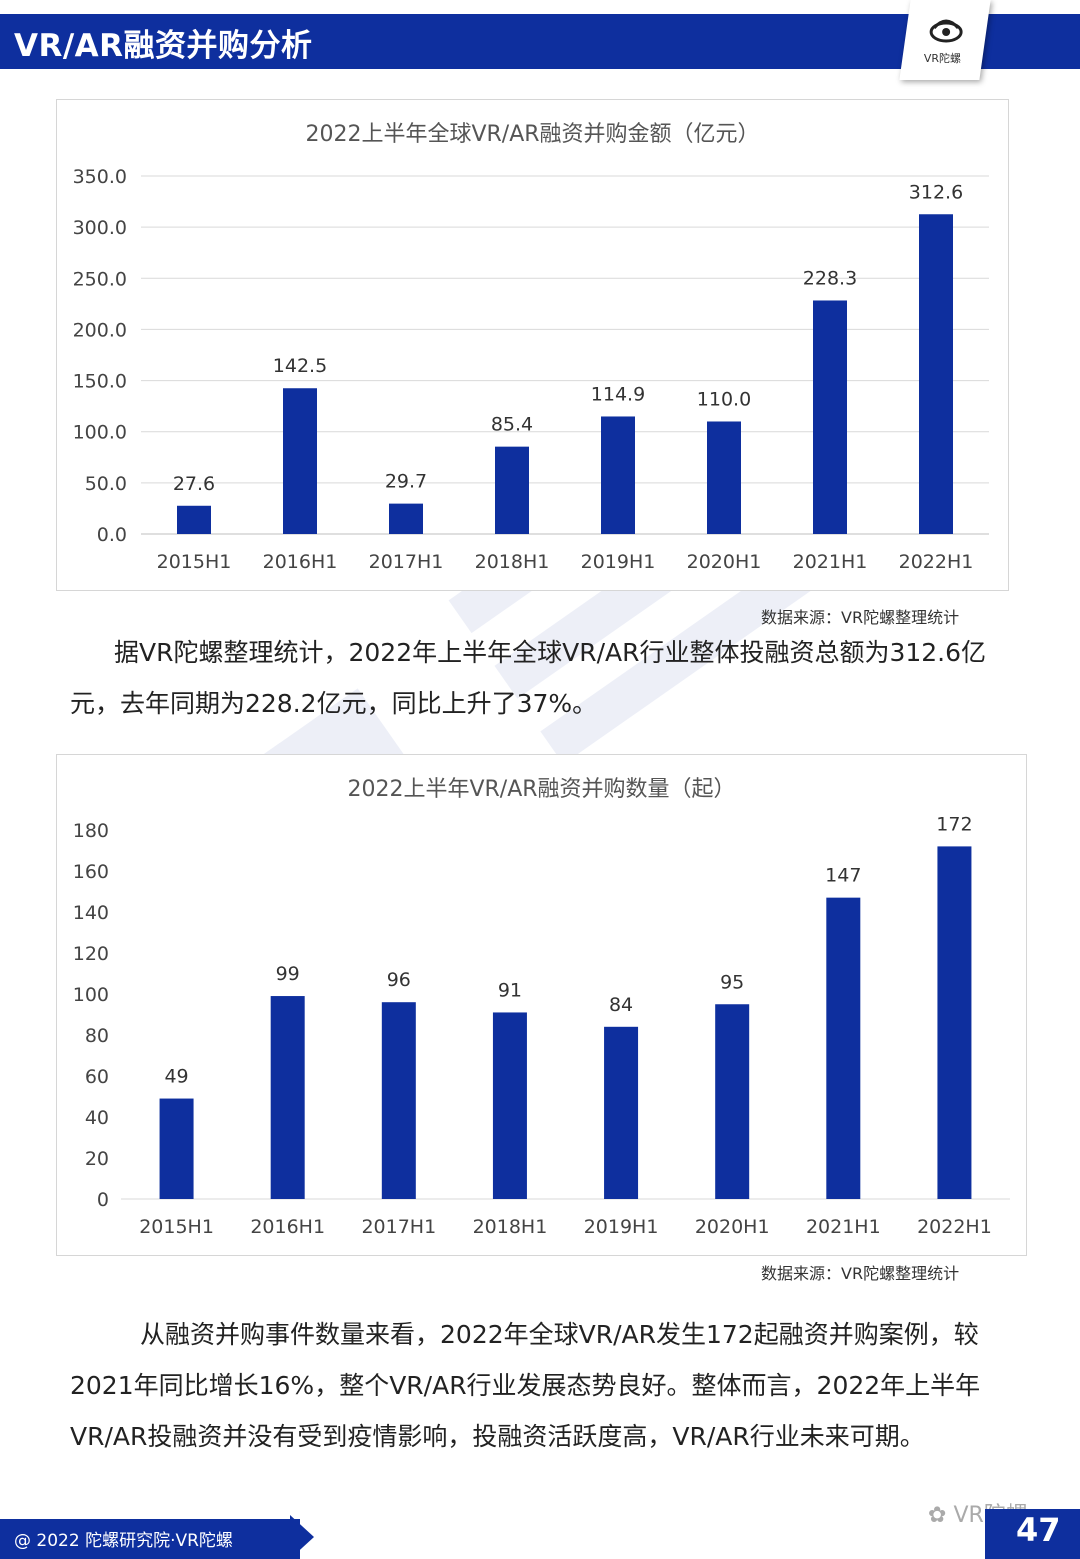  What do you see at coordinates (123, 1541) in the screenshot?
I see `footer-copyright: @ 2022 陀螺研究院·VR陀螺` at bounding box center [123, 1541].